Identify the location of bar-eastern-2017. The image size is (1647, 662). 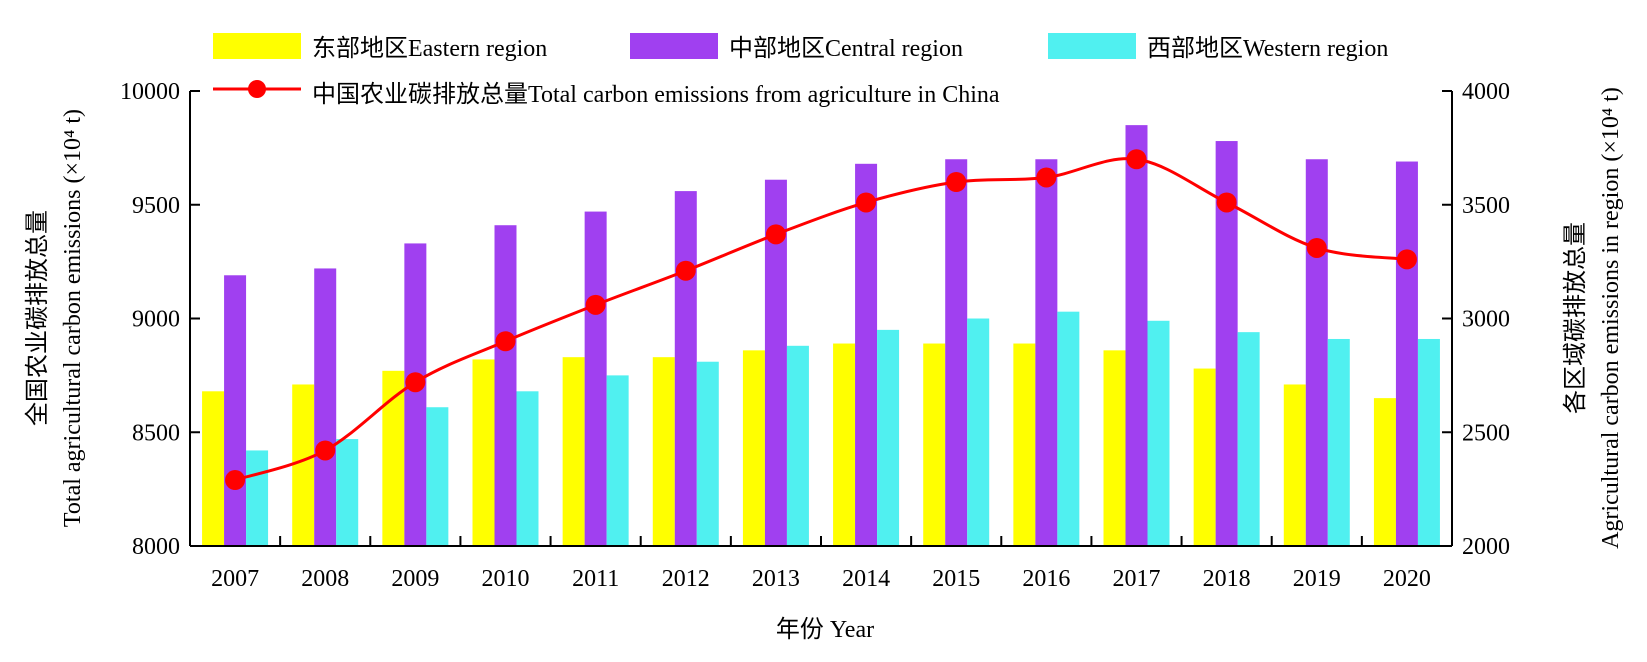
(1114, 448).